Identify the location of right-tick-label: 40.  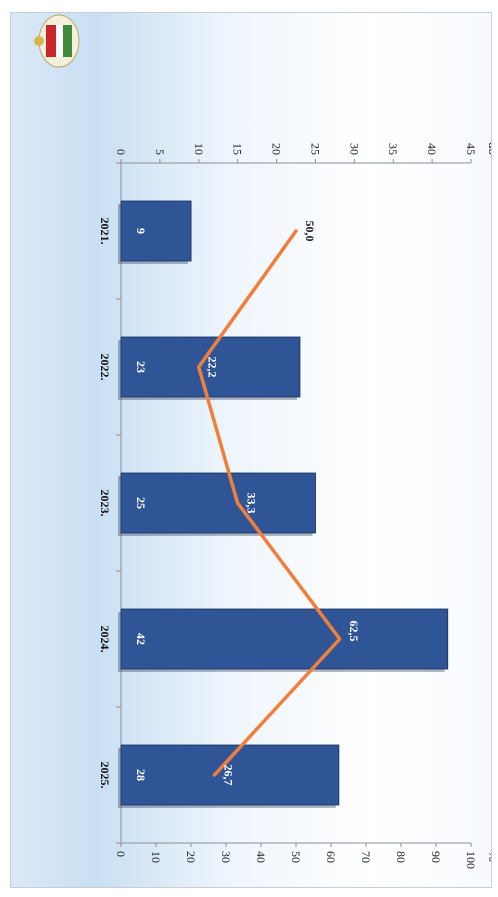
(261, 857).